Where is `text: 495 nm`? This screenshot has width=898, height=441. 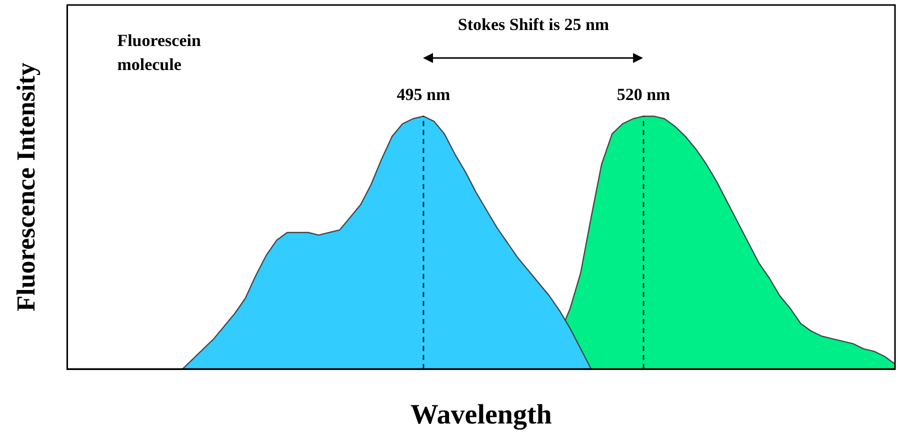 text: 495 nm is located at coordinates (423, 94).